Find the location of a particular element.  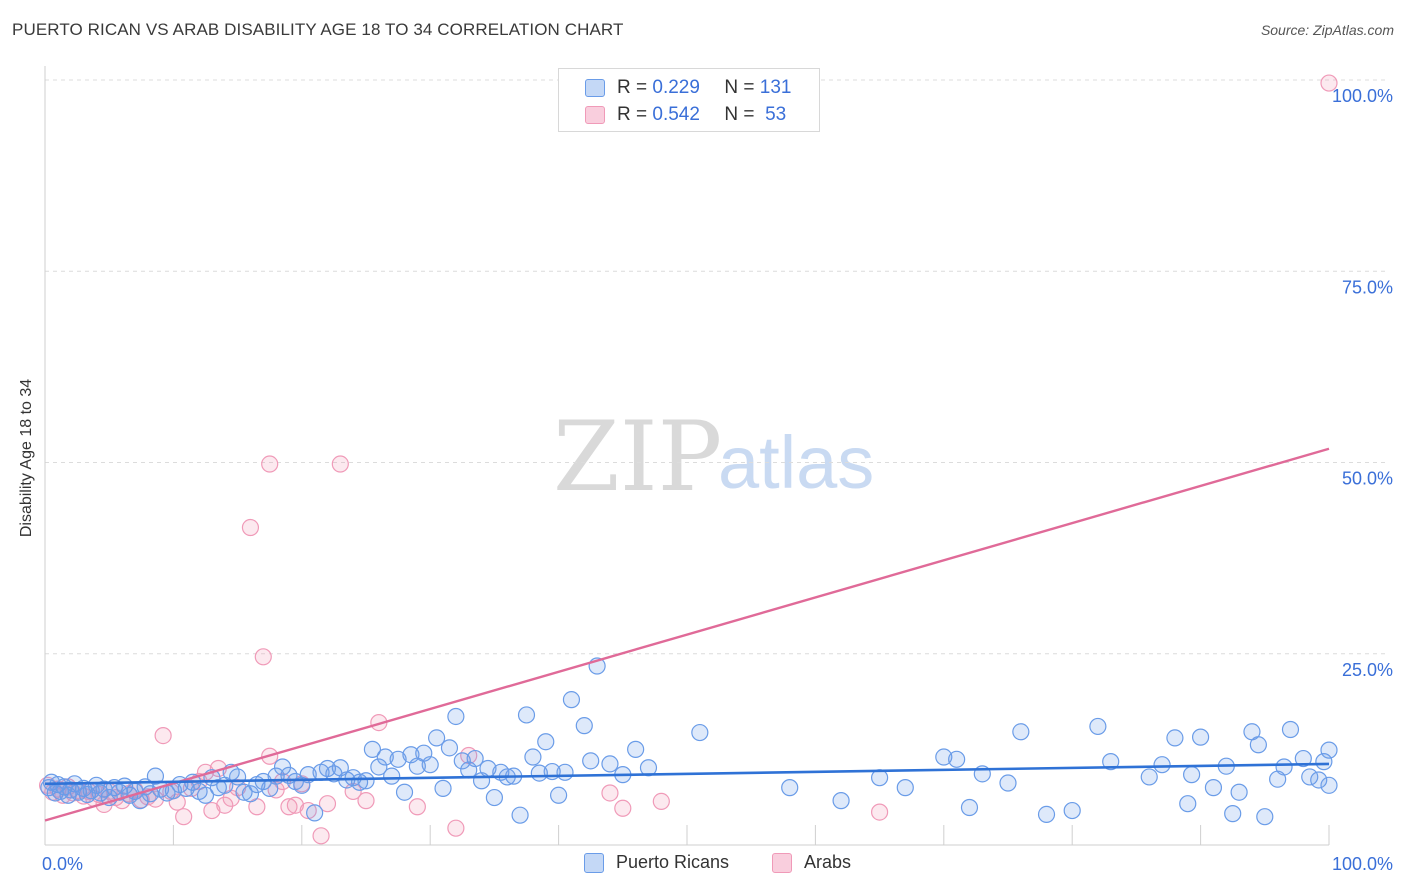

trend-line-puerto-ricans is located at coordinates (687, 774).